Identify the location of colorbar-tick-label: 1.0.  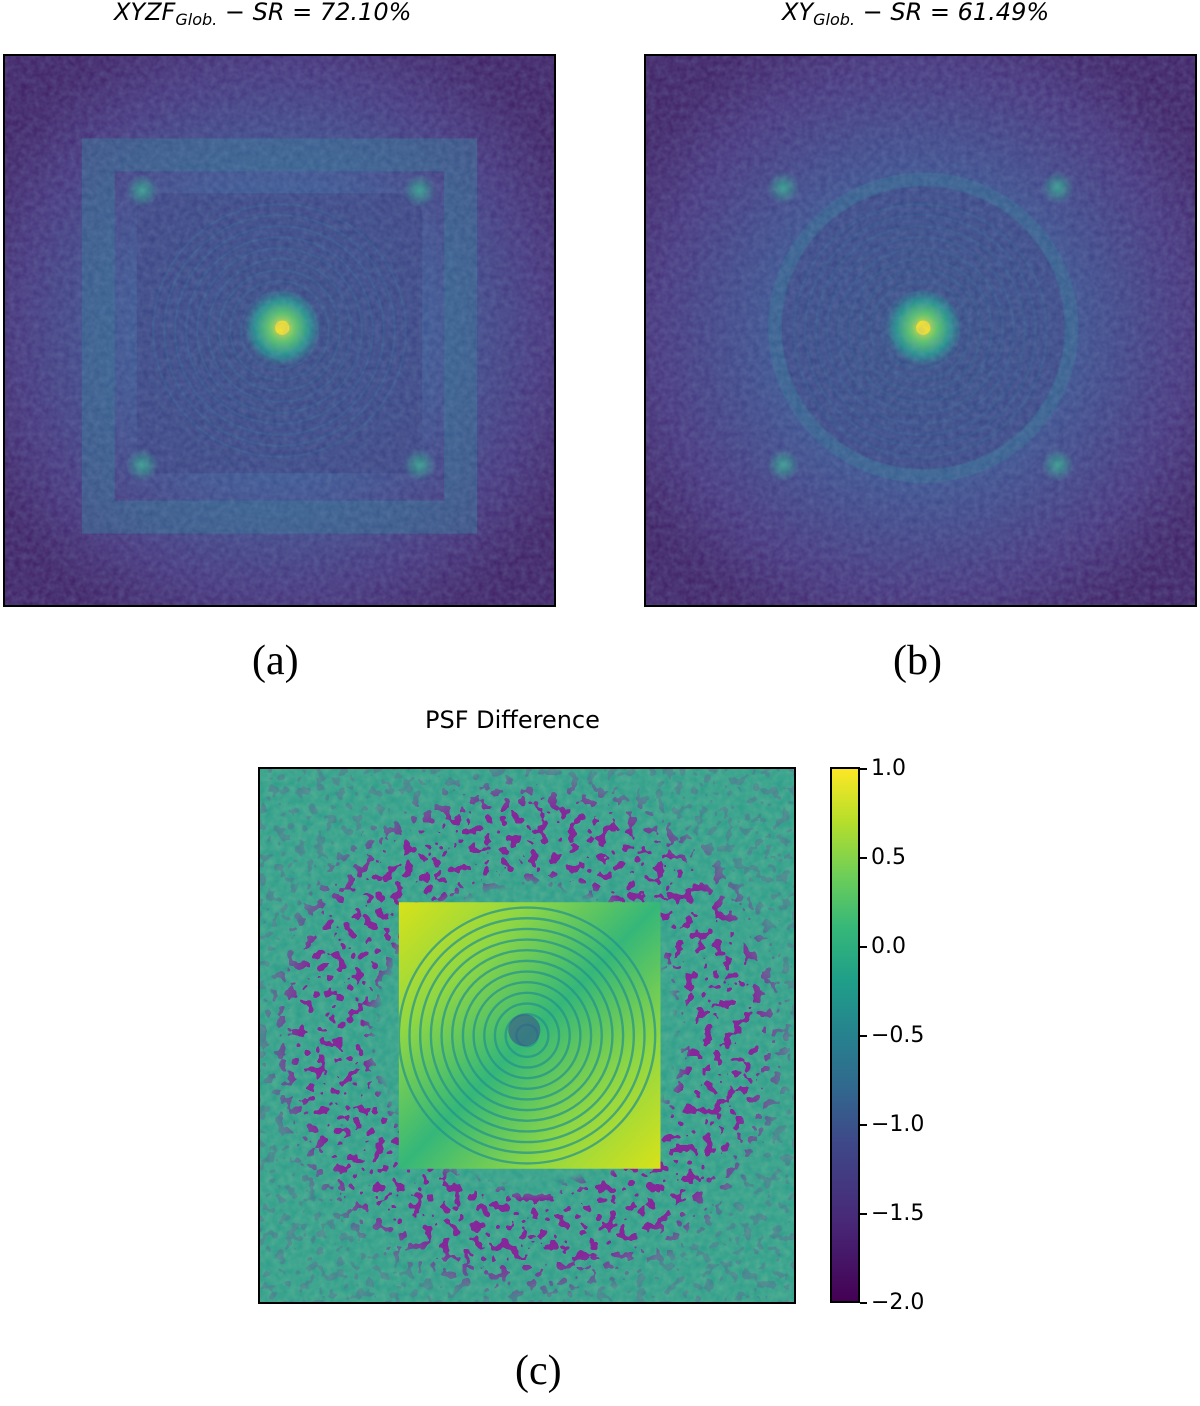
(888, 768).